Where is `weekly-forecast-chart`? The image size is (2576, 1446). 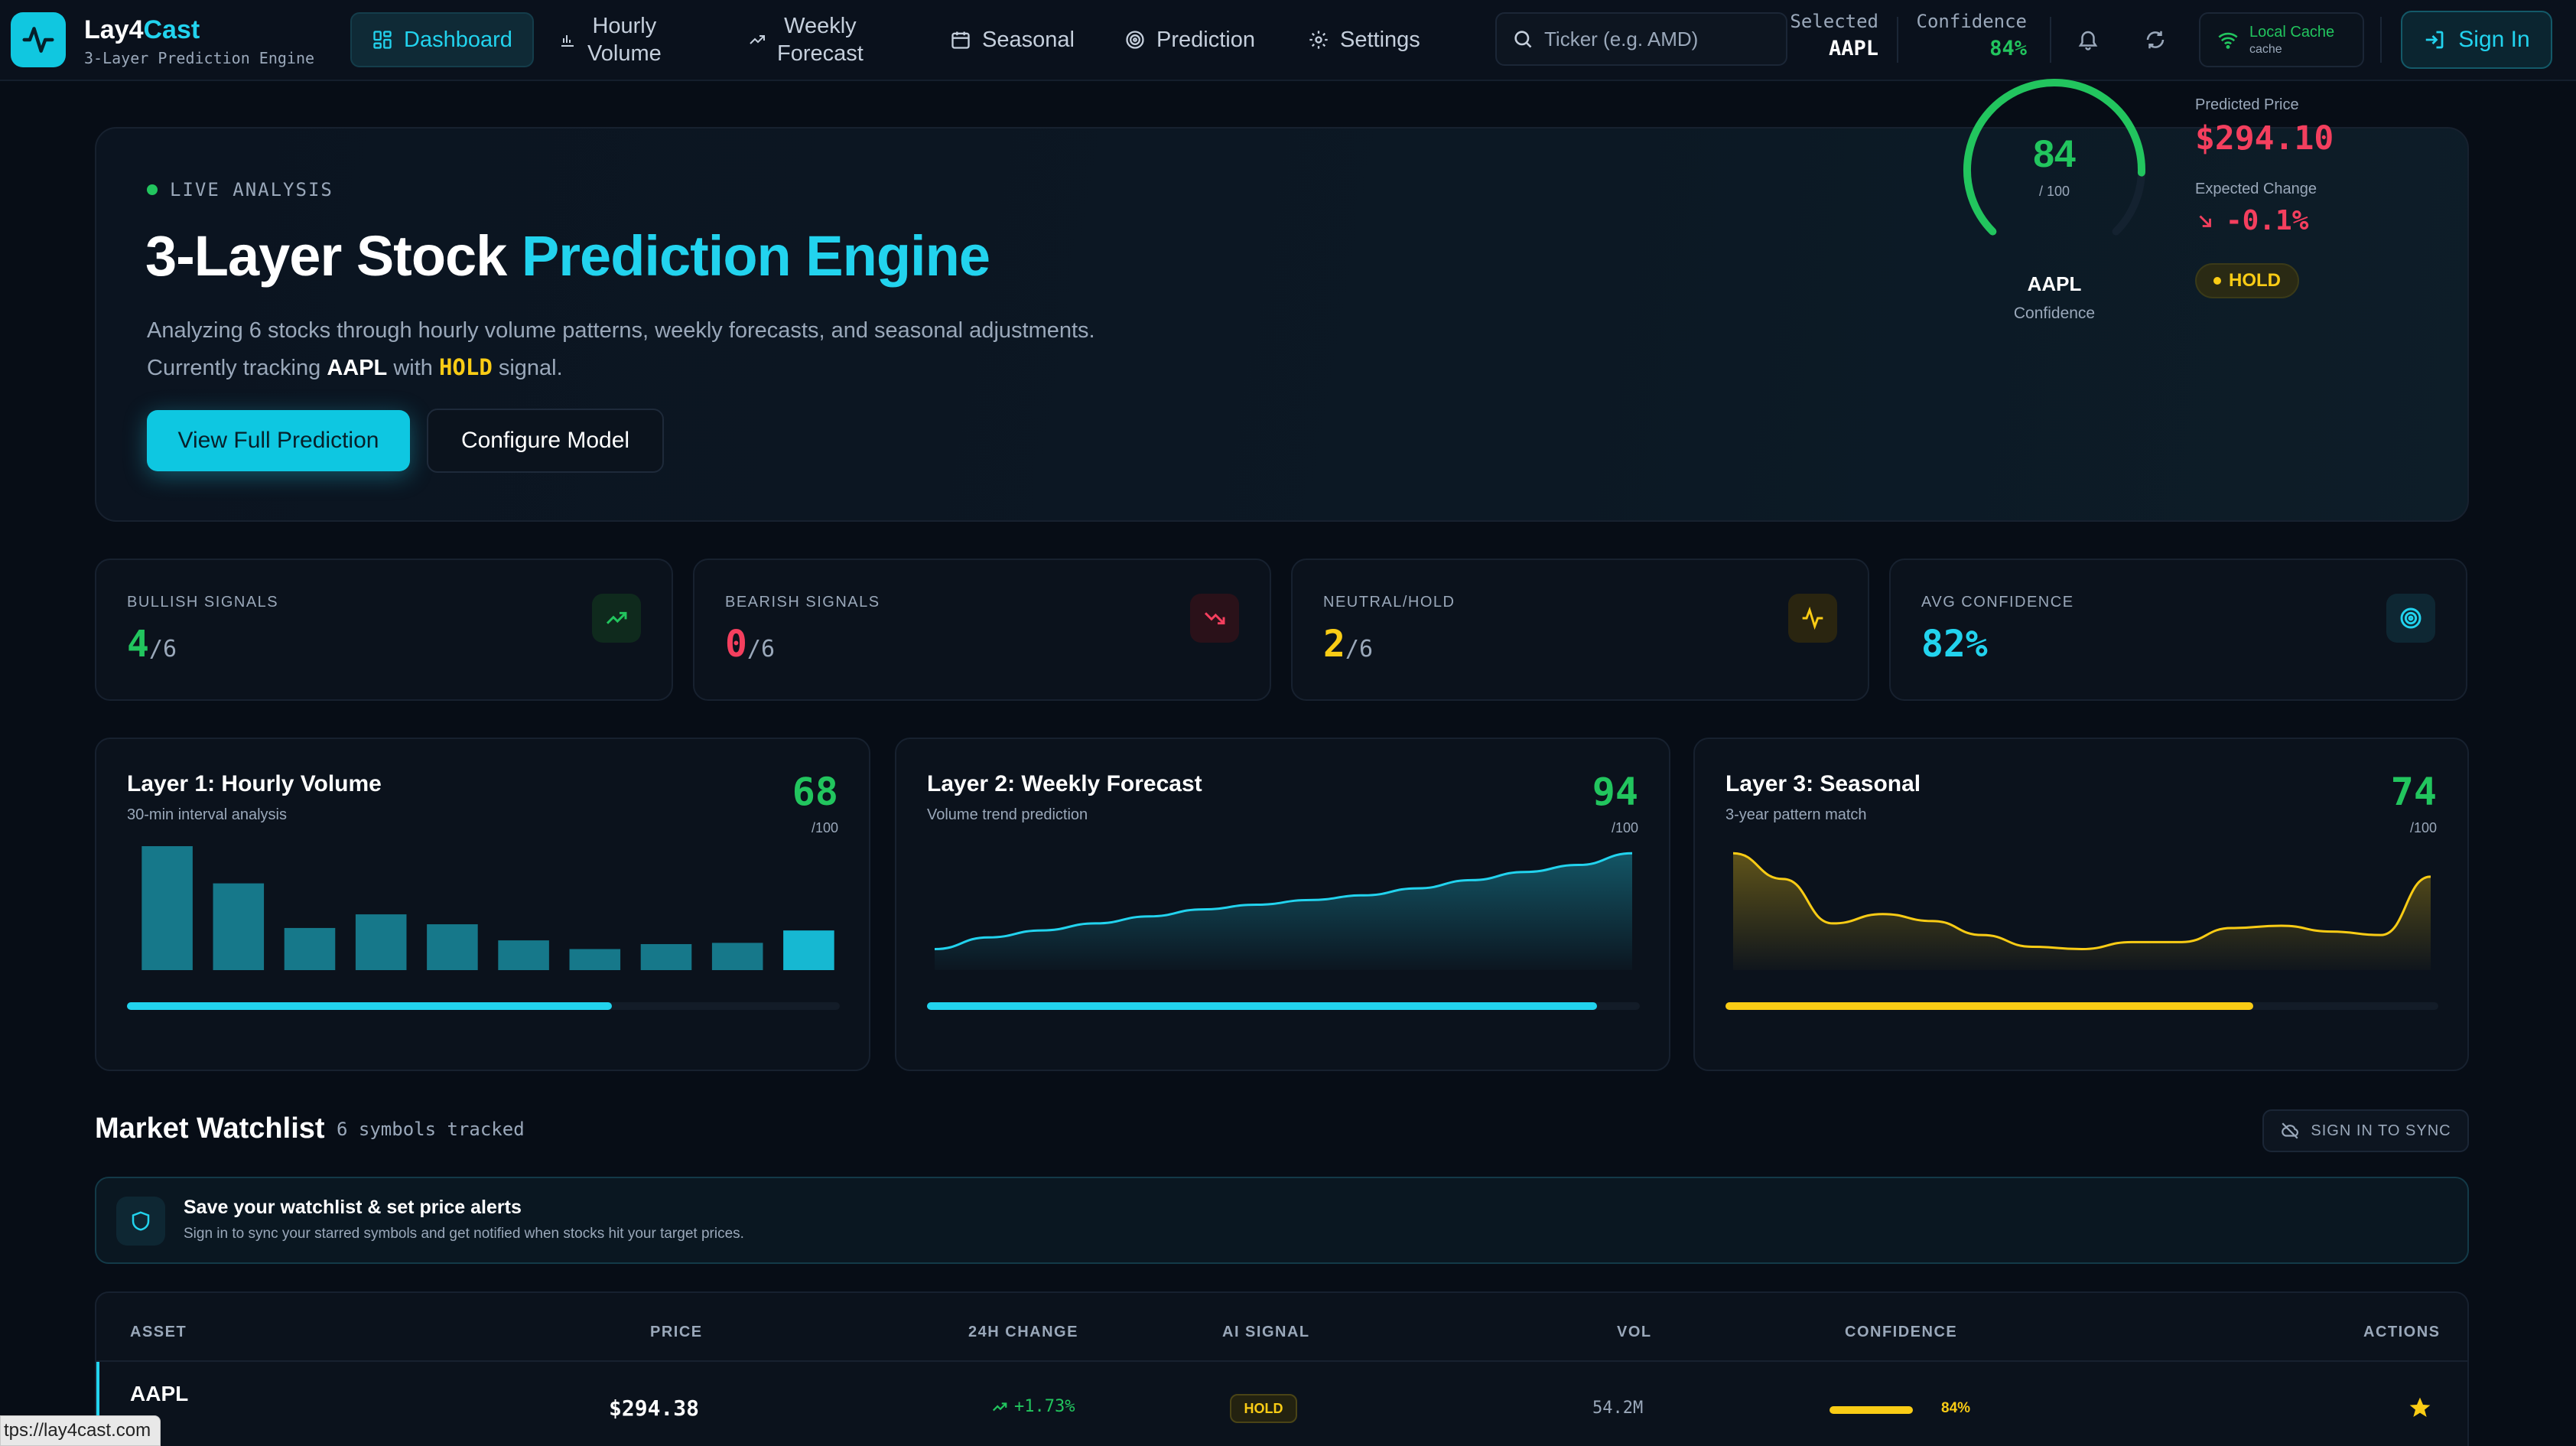 weekly-forecast-chart is located at coordinates (1283, 911).